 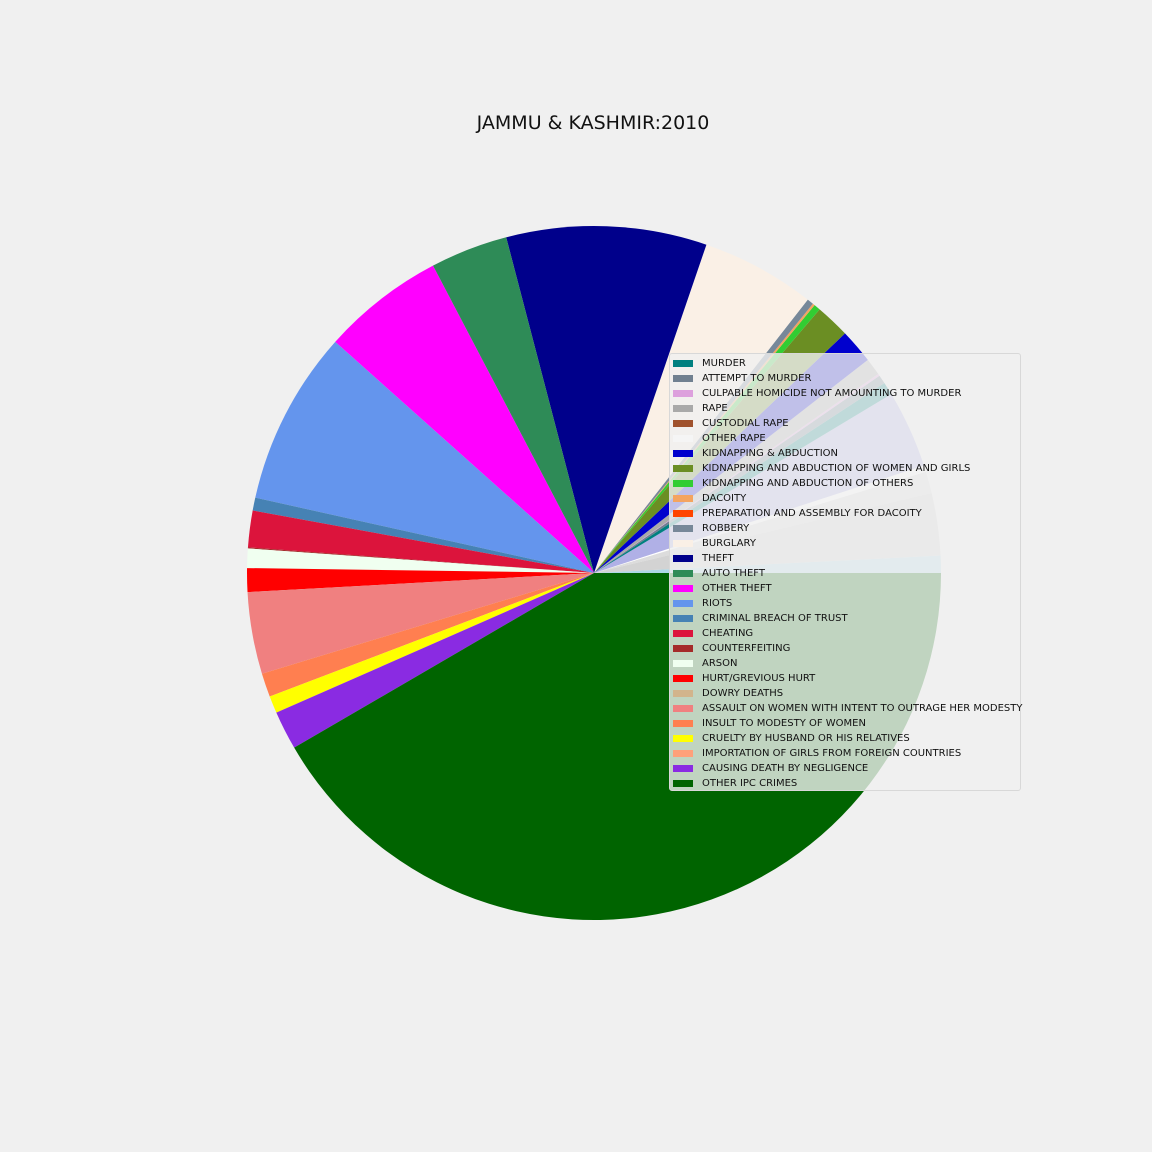 What do you see at coordinates (420, 623) in the screenshot?
I see `pie-slice-assault-on-women-with-intent-to-outrage-her-modesty` at bounding box center [420, 623].